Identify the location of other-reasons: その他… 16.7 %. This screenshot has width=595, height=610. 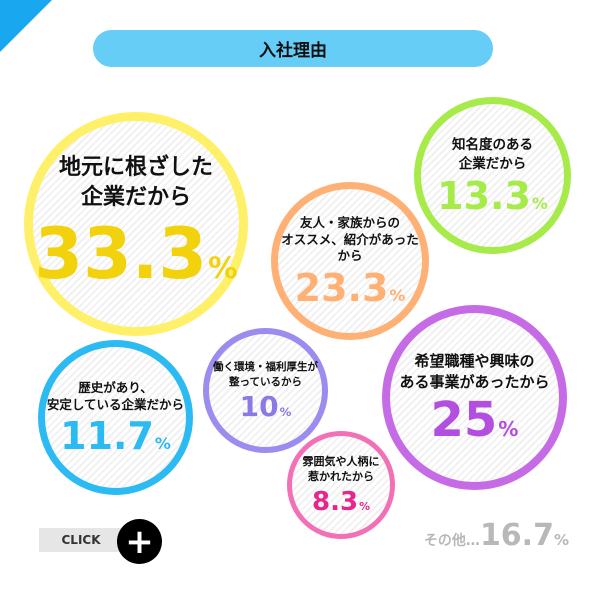
(496, 535).